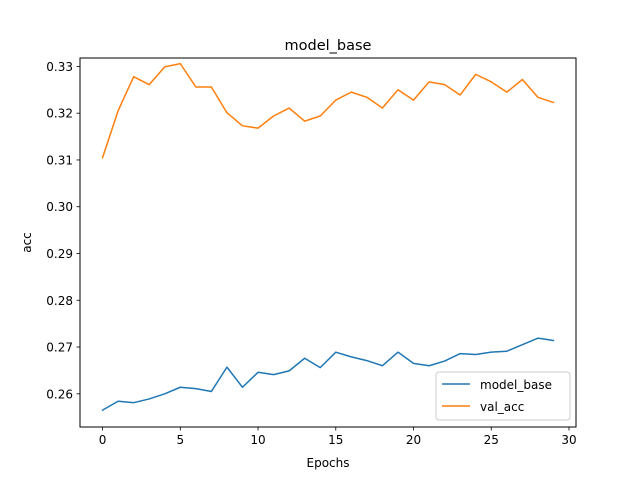 The image size is (640, 484). What do you see at coordinates (63, 230) in the screenshot?
I see `y-axis-ticks: 0.26 0.27 0.28 0.29 0.30 0.31 0.32 0.33` at bounding box center [63, 230].